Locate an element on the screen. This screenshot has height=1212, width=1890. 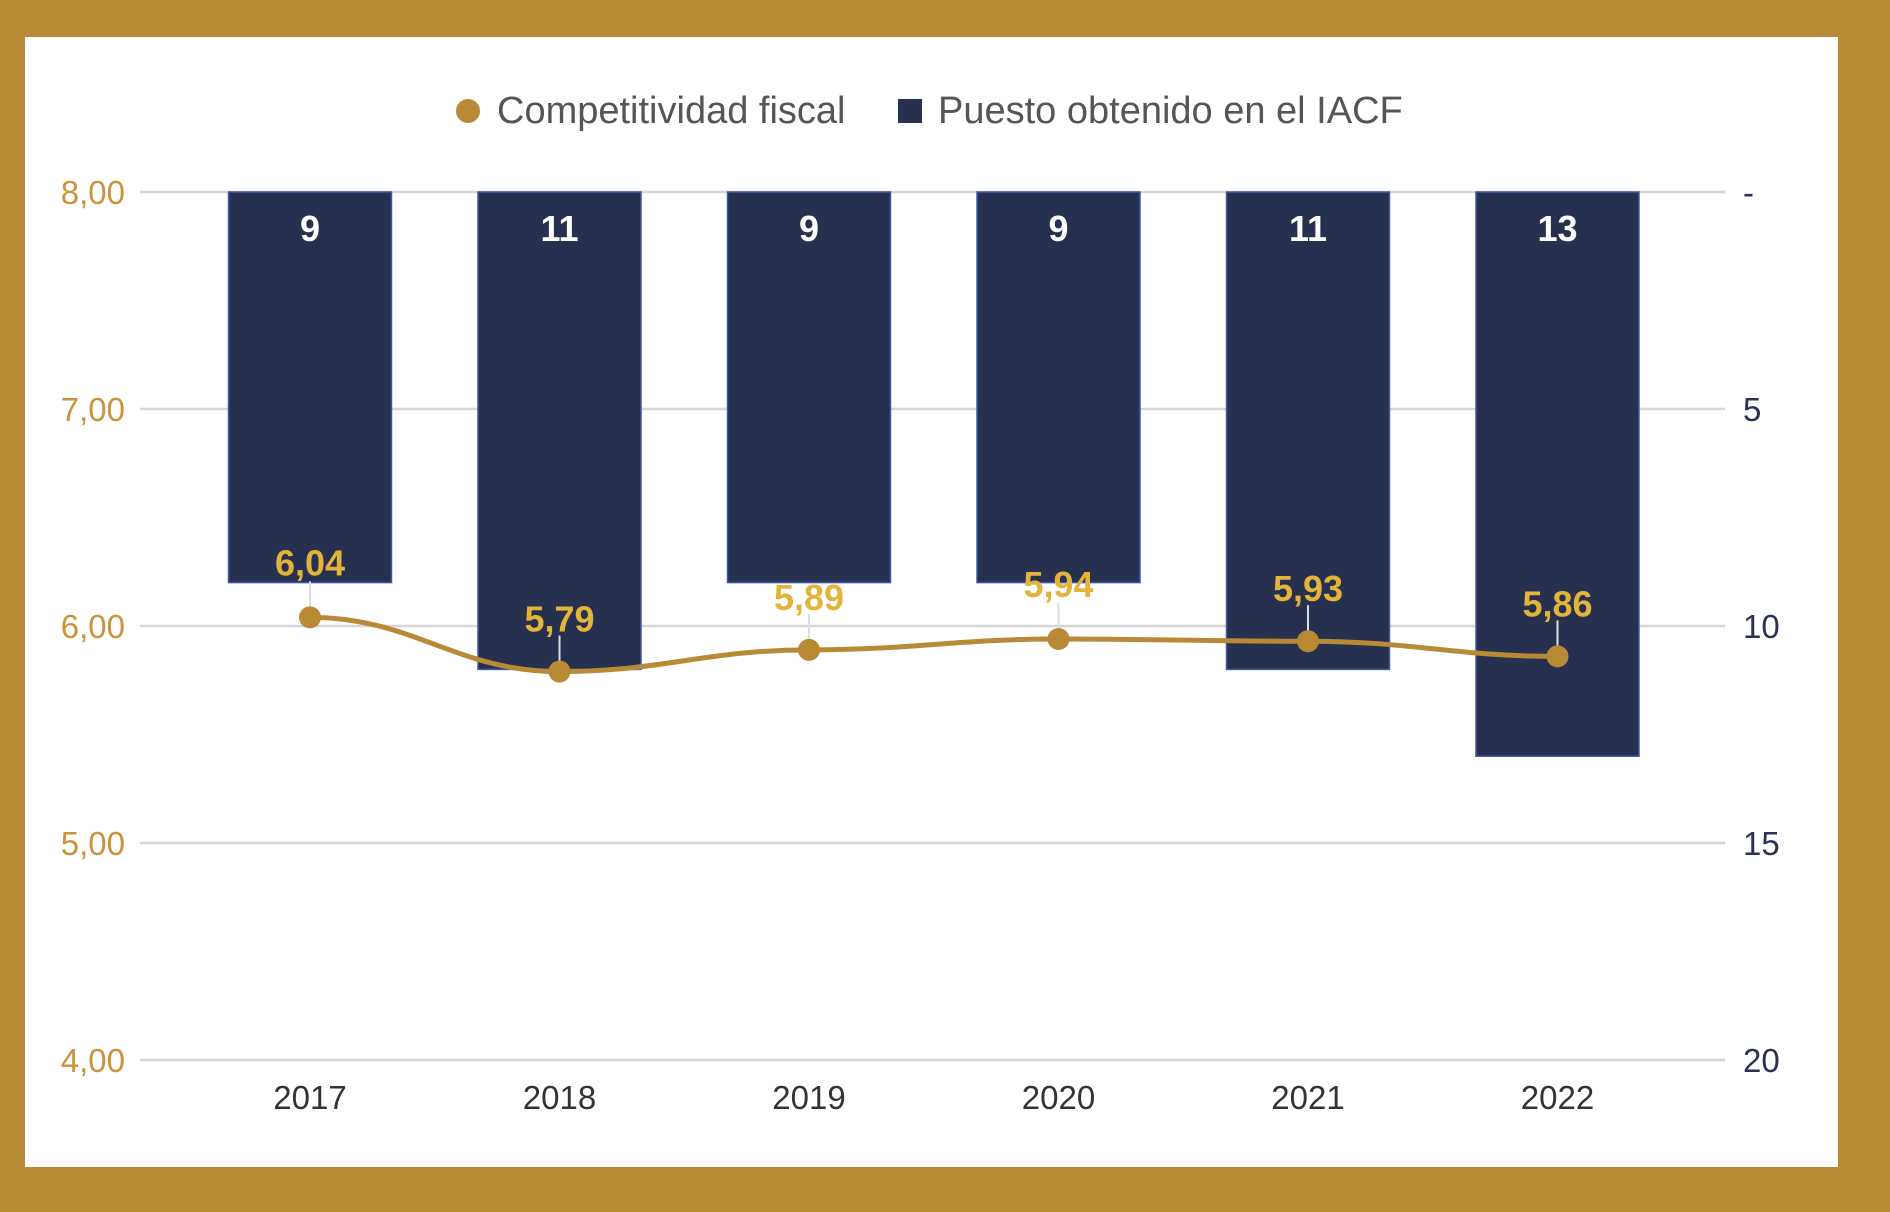
line-data-label: 5,89 is located at coordinates (809, 597).